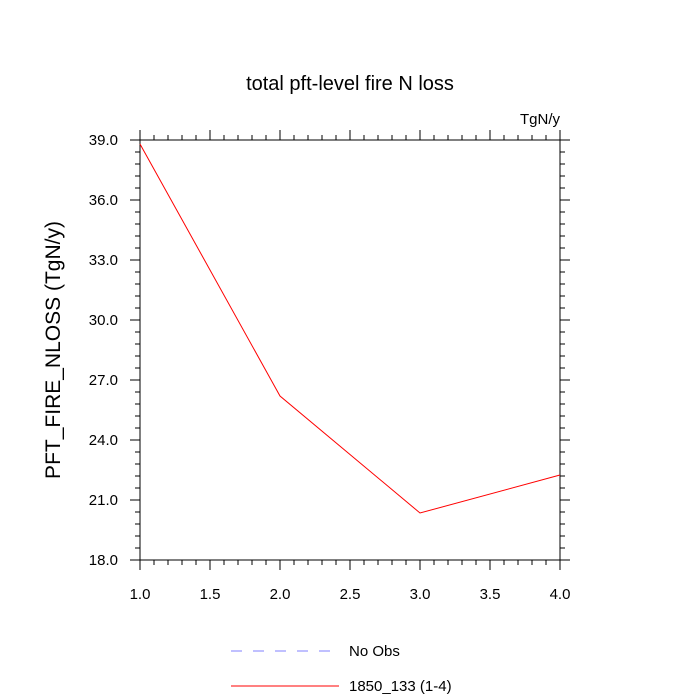 This screenshot has height=700, width=700. What do you see at coordinates (103, 260) in the screenshot?
I see `y-tick-label: 33.0` at bounding box center [103, 260].